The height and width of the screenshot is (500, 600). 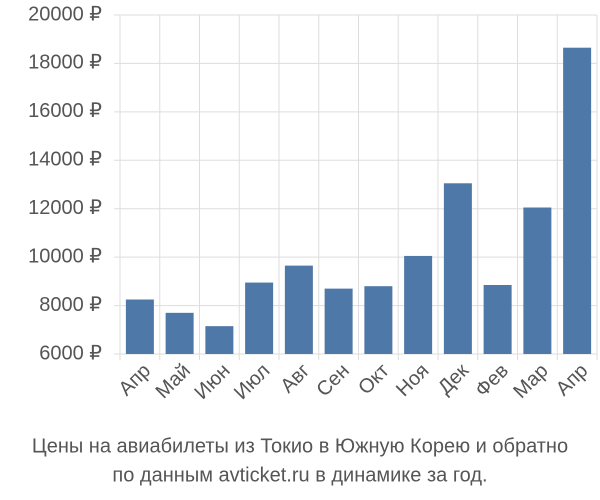 I want to click on chart-subtitle: по данным avticket.ru в динамике за год., so click(x=299, y=475).